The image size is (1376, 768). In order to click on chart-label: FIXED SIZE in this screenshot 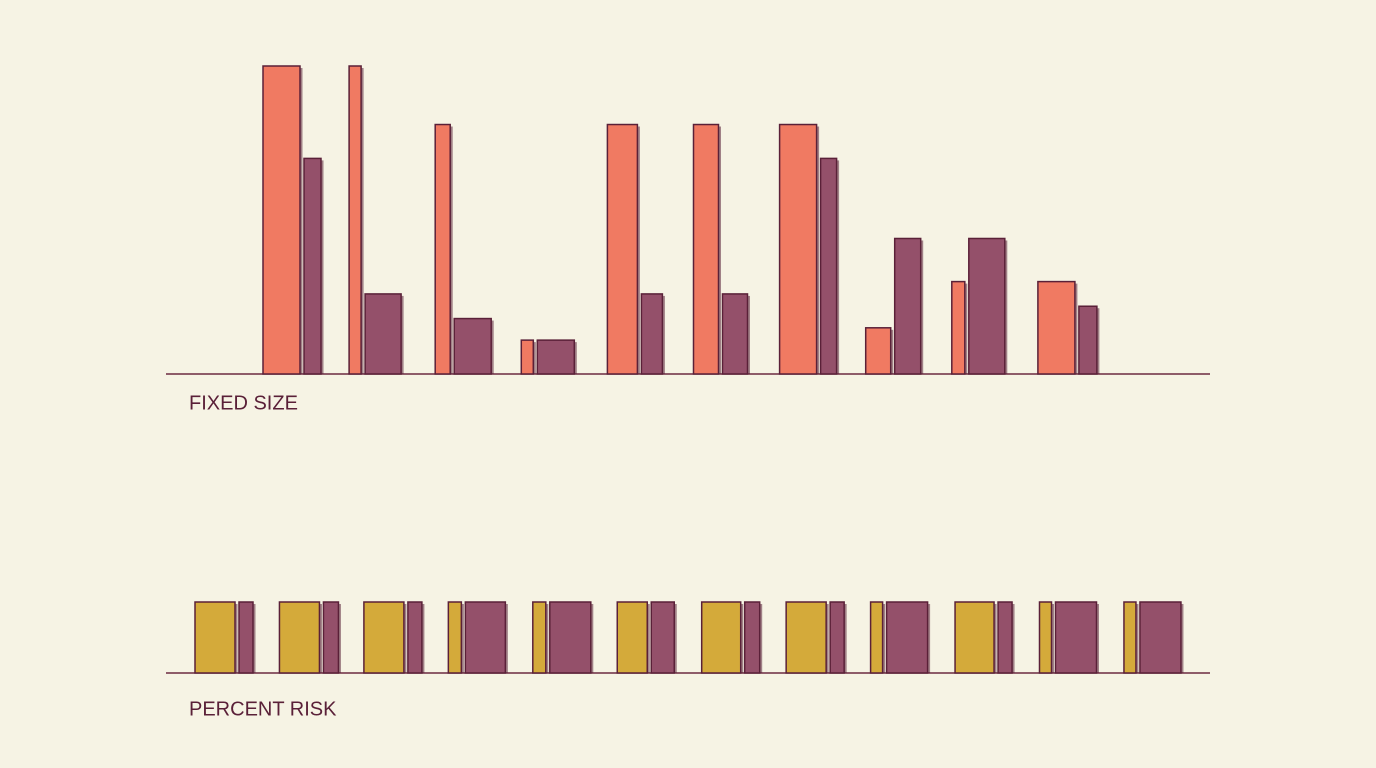, I will do `click(243, 403)`.